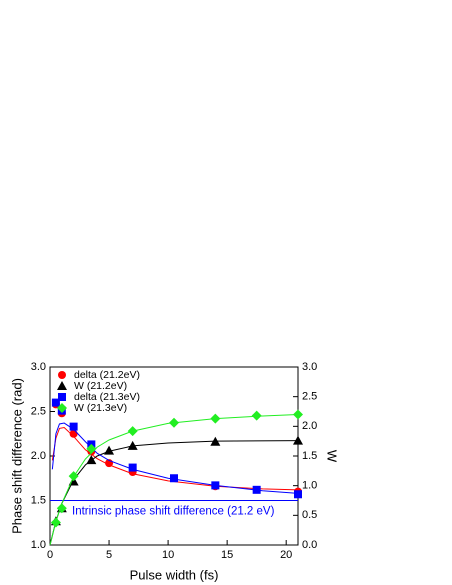 The height and width of the screenshot is (585, 452). What do you see at coordinates (309, 456) in the screenshot?
I see `y2-tick-label: 1.5` at bounding box center [309, 456].